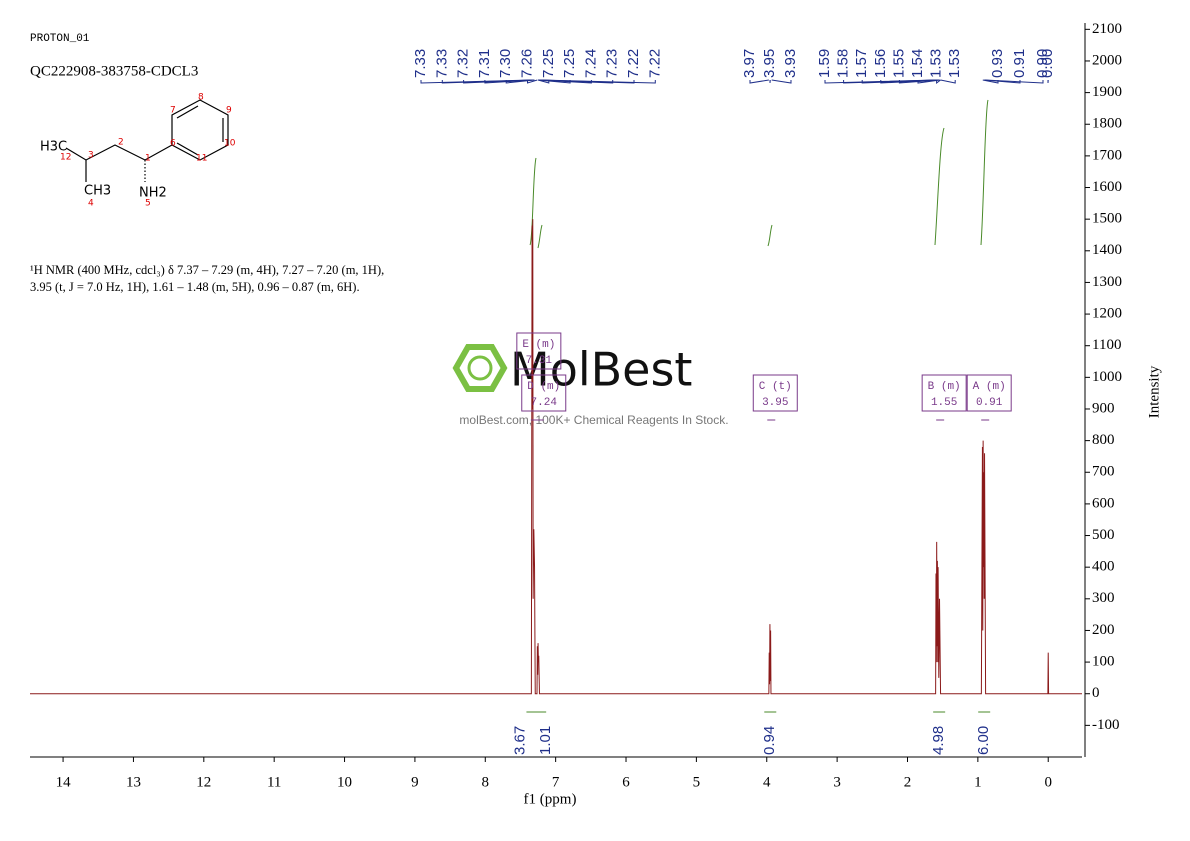  Describe the element at coordinates (550, 799) in the screenshot. I see `x-axis-label: f1 (ppm)` at that location.